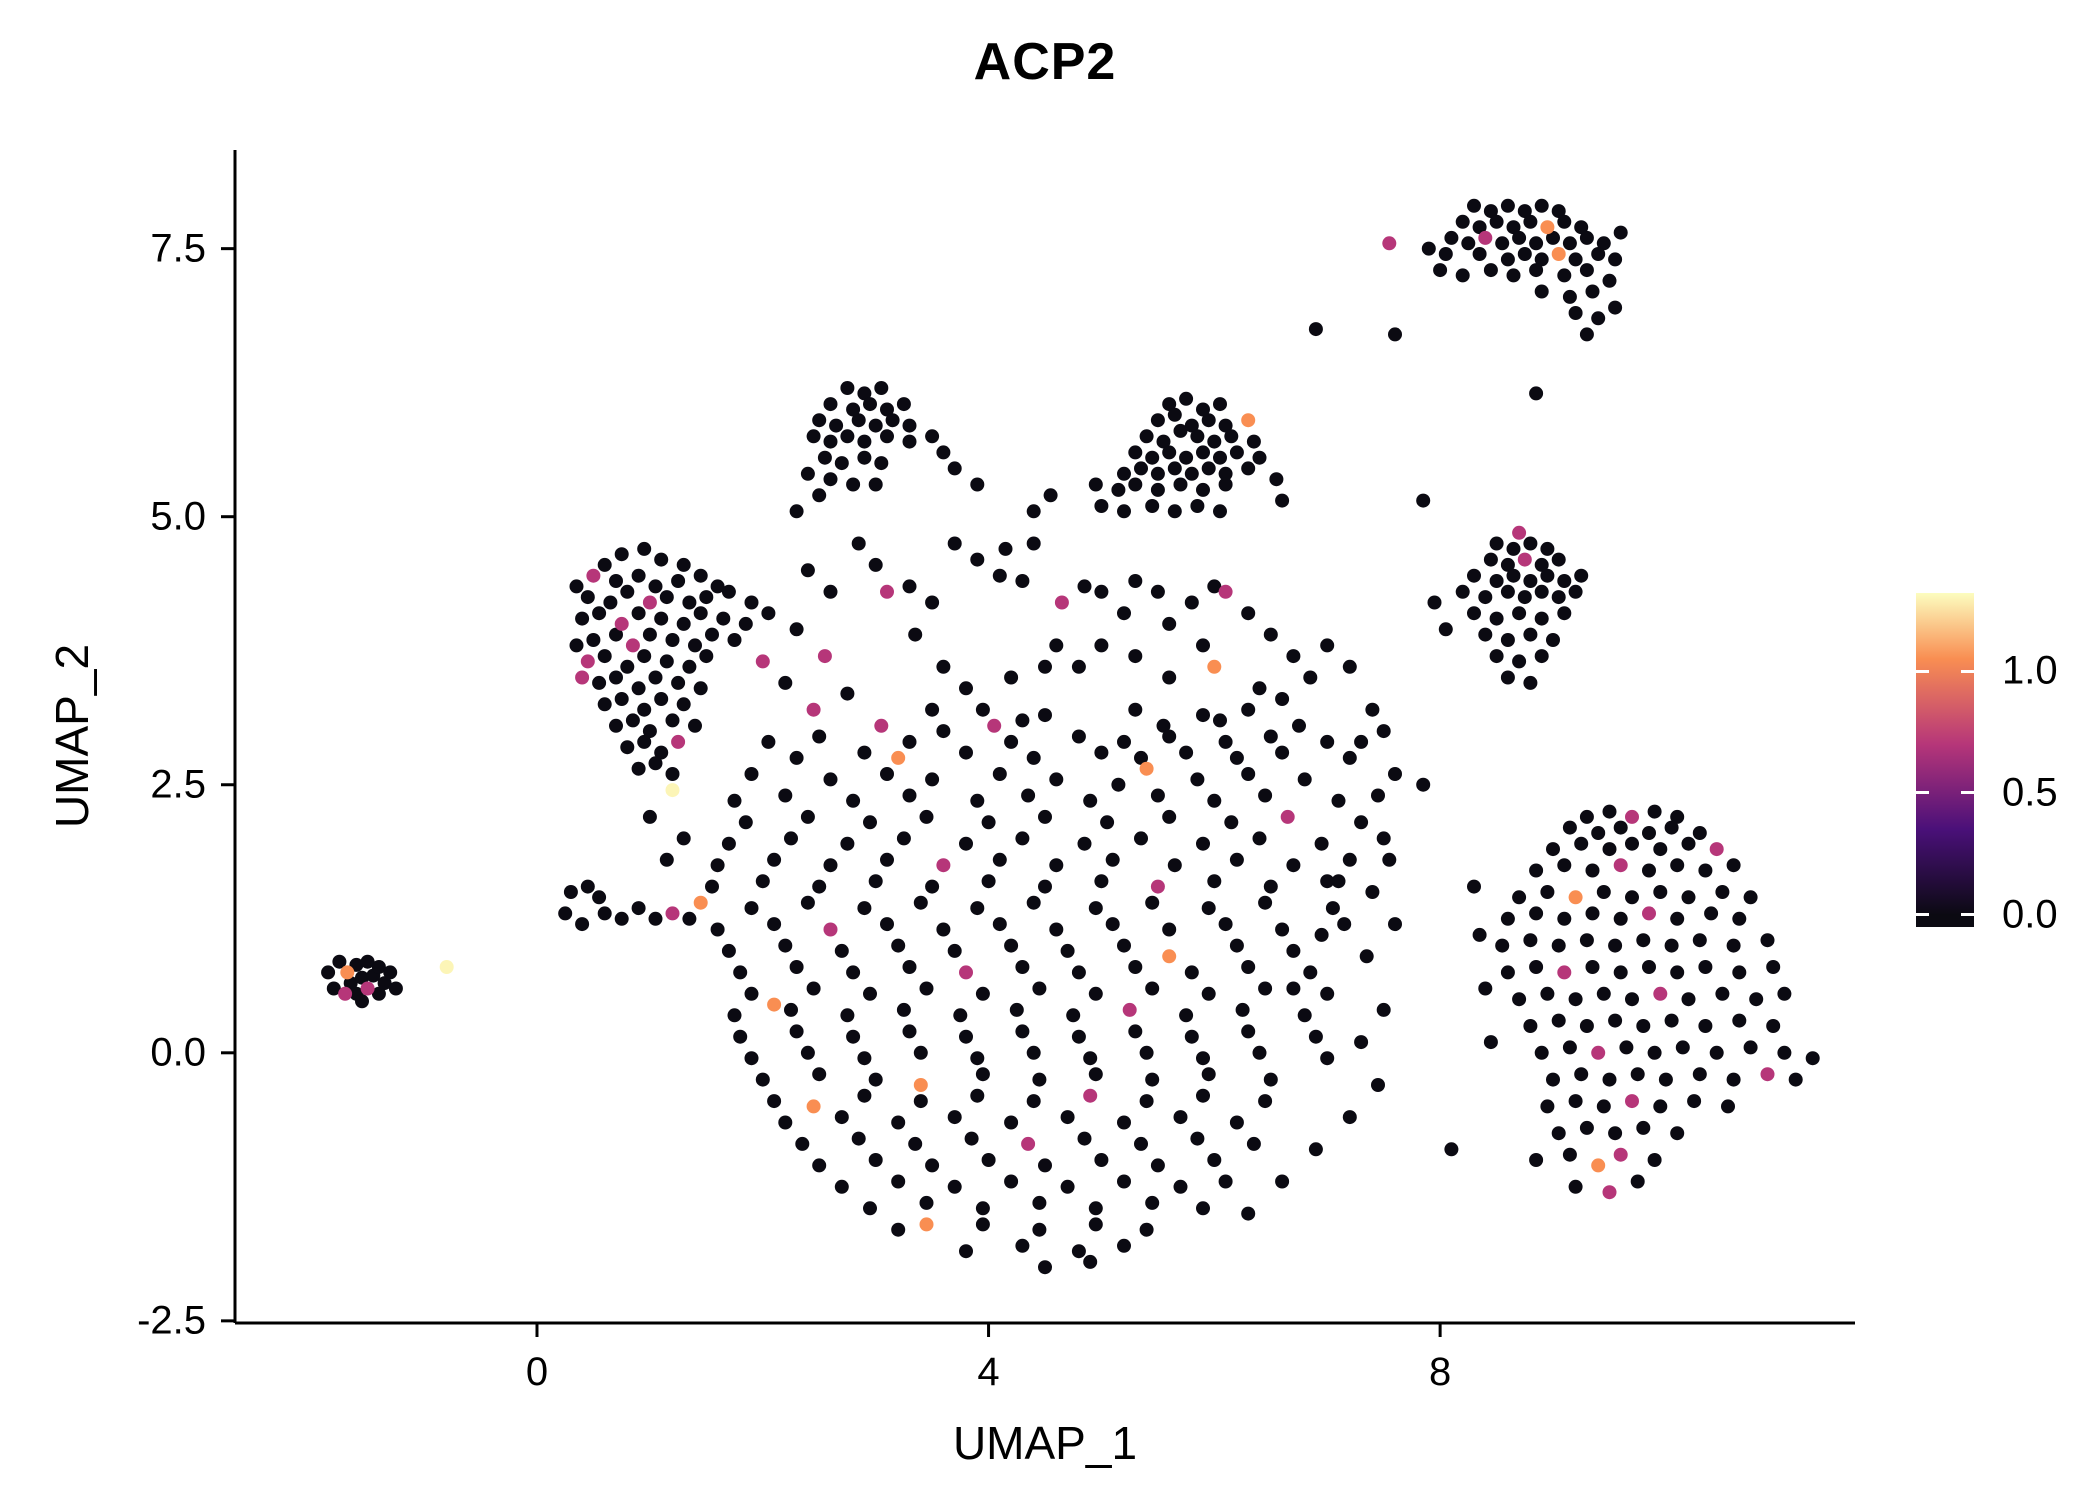  I want to click on colorbar, so click(1945, 760).